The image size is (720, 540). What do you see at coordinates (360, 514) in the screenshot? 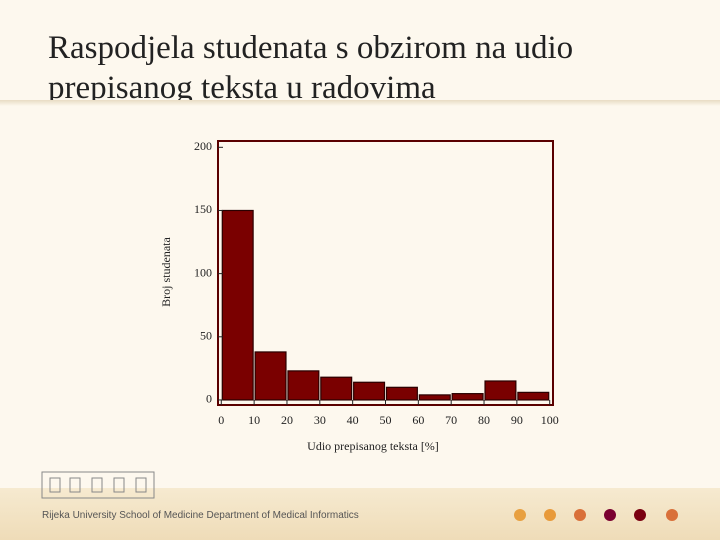
I see `footer-band` at bounding box center [360, 514].